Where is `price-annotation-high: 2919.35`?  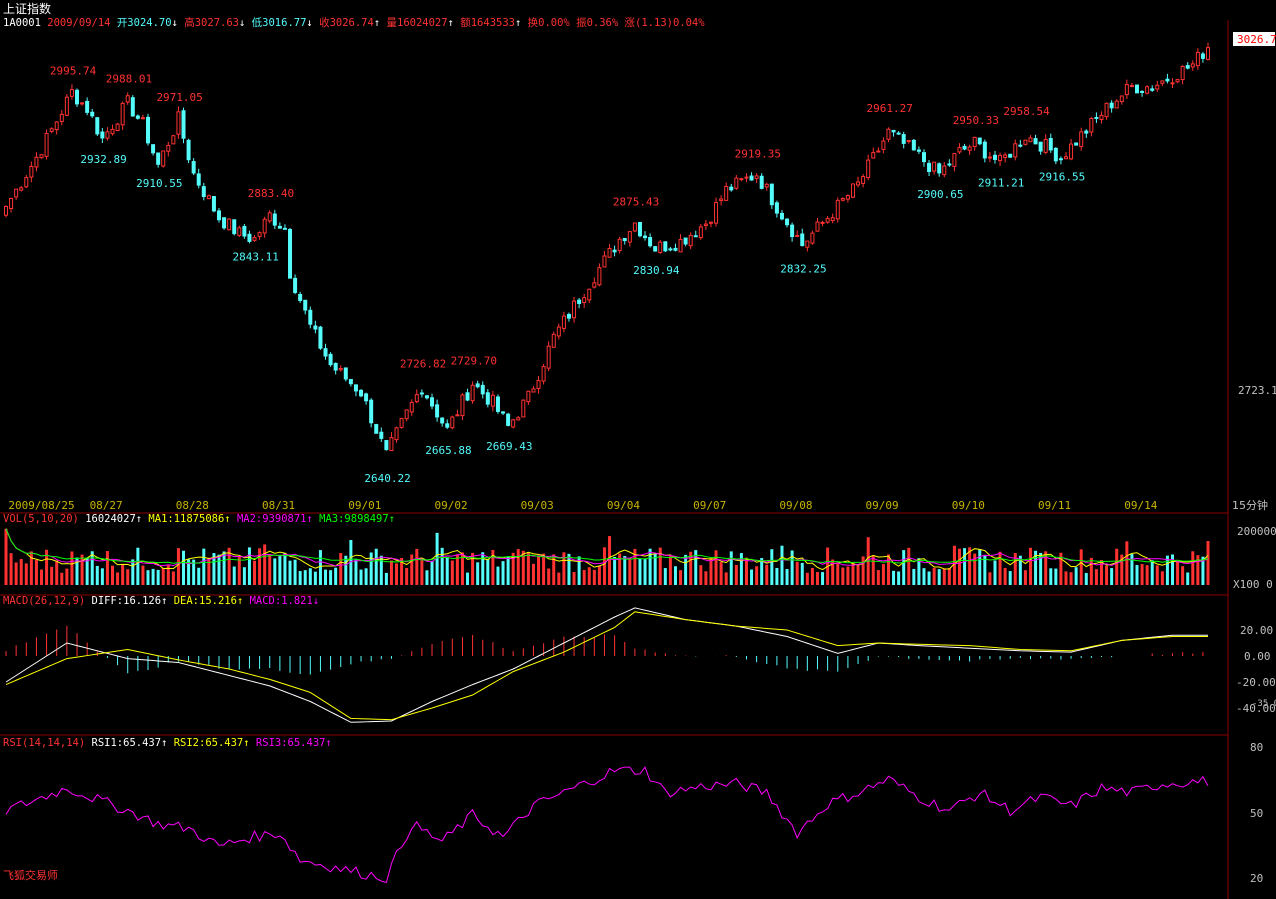
price-annotation-high: 2919.35 is located at coordinates (758, 154).